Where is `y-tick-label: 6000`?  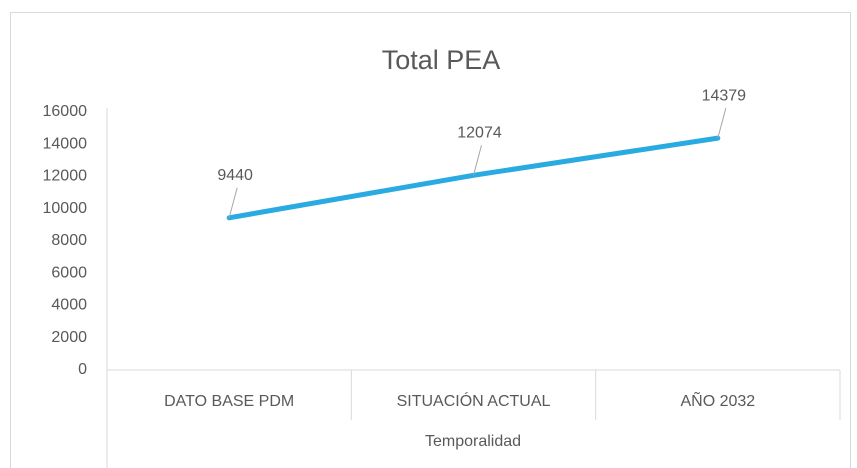 y-tick-label: 6000 is located at coordinates (69, 272).